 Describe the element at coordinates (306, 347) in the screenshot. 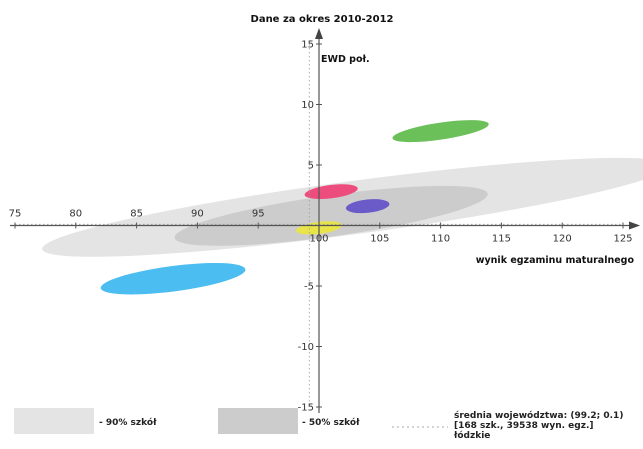

I see `y-tick-label--10: -10` at that location.